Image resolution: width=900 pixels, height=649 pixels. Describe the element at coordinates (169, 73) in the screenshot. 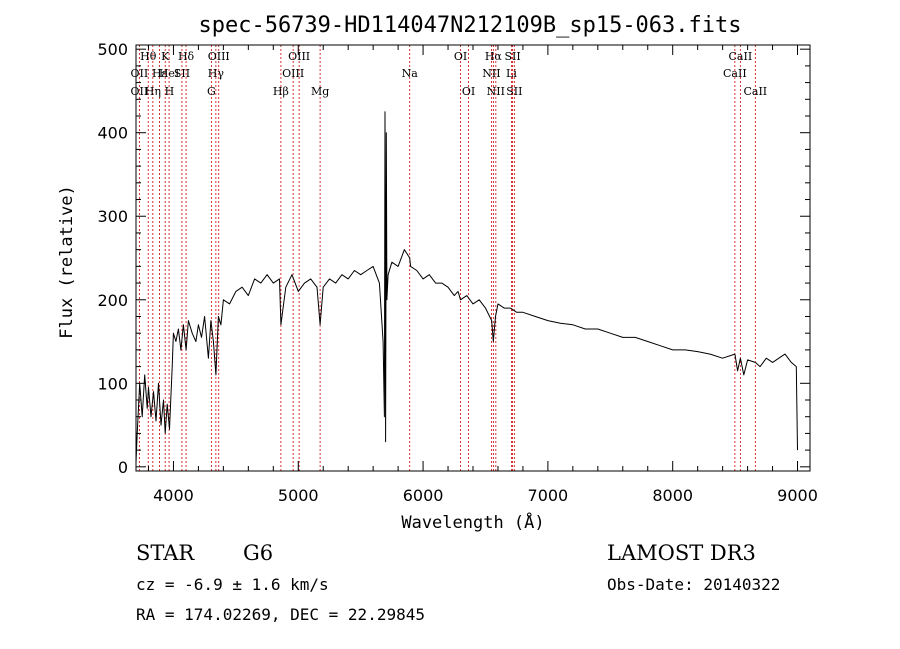

I see `spectral-line-label: HeI` at that location.